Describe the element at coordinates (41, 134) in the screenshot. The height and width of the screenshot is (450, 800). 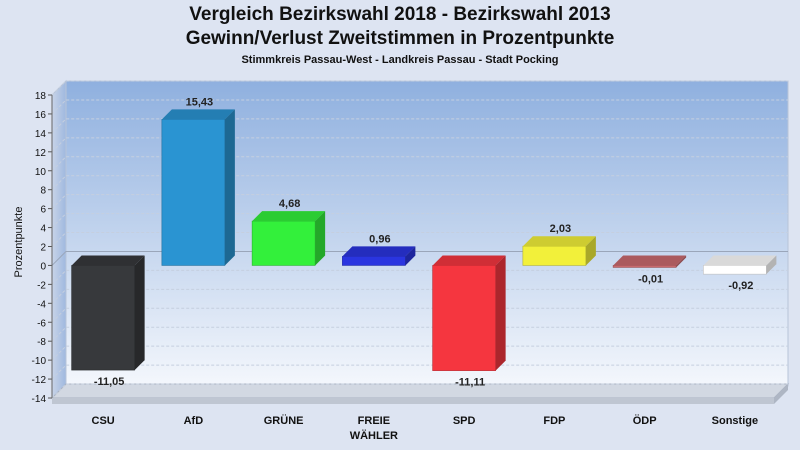
I see `y-tick-label: 14` at that location.